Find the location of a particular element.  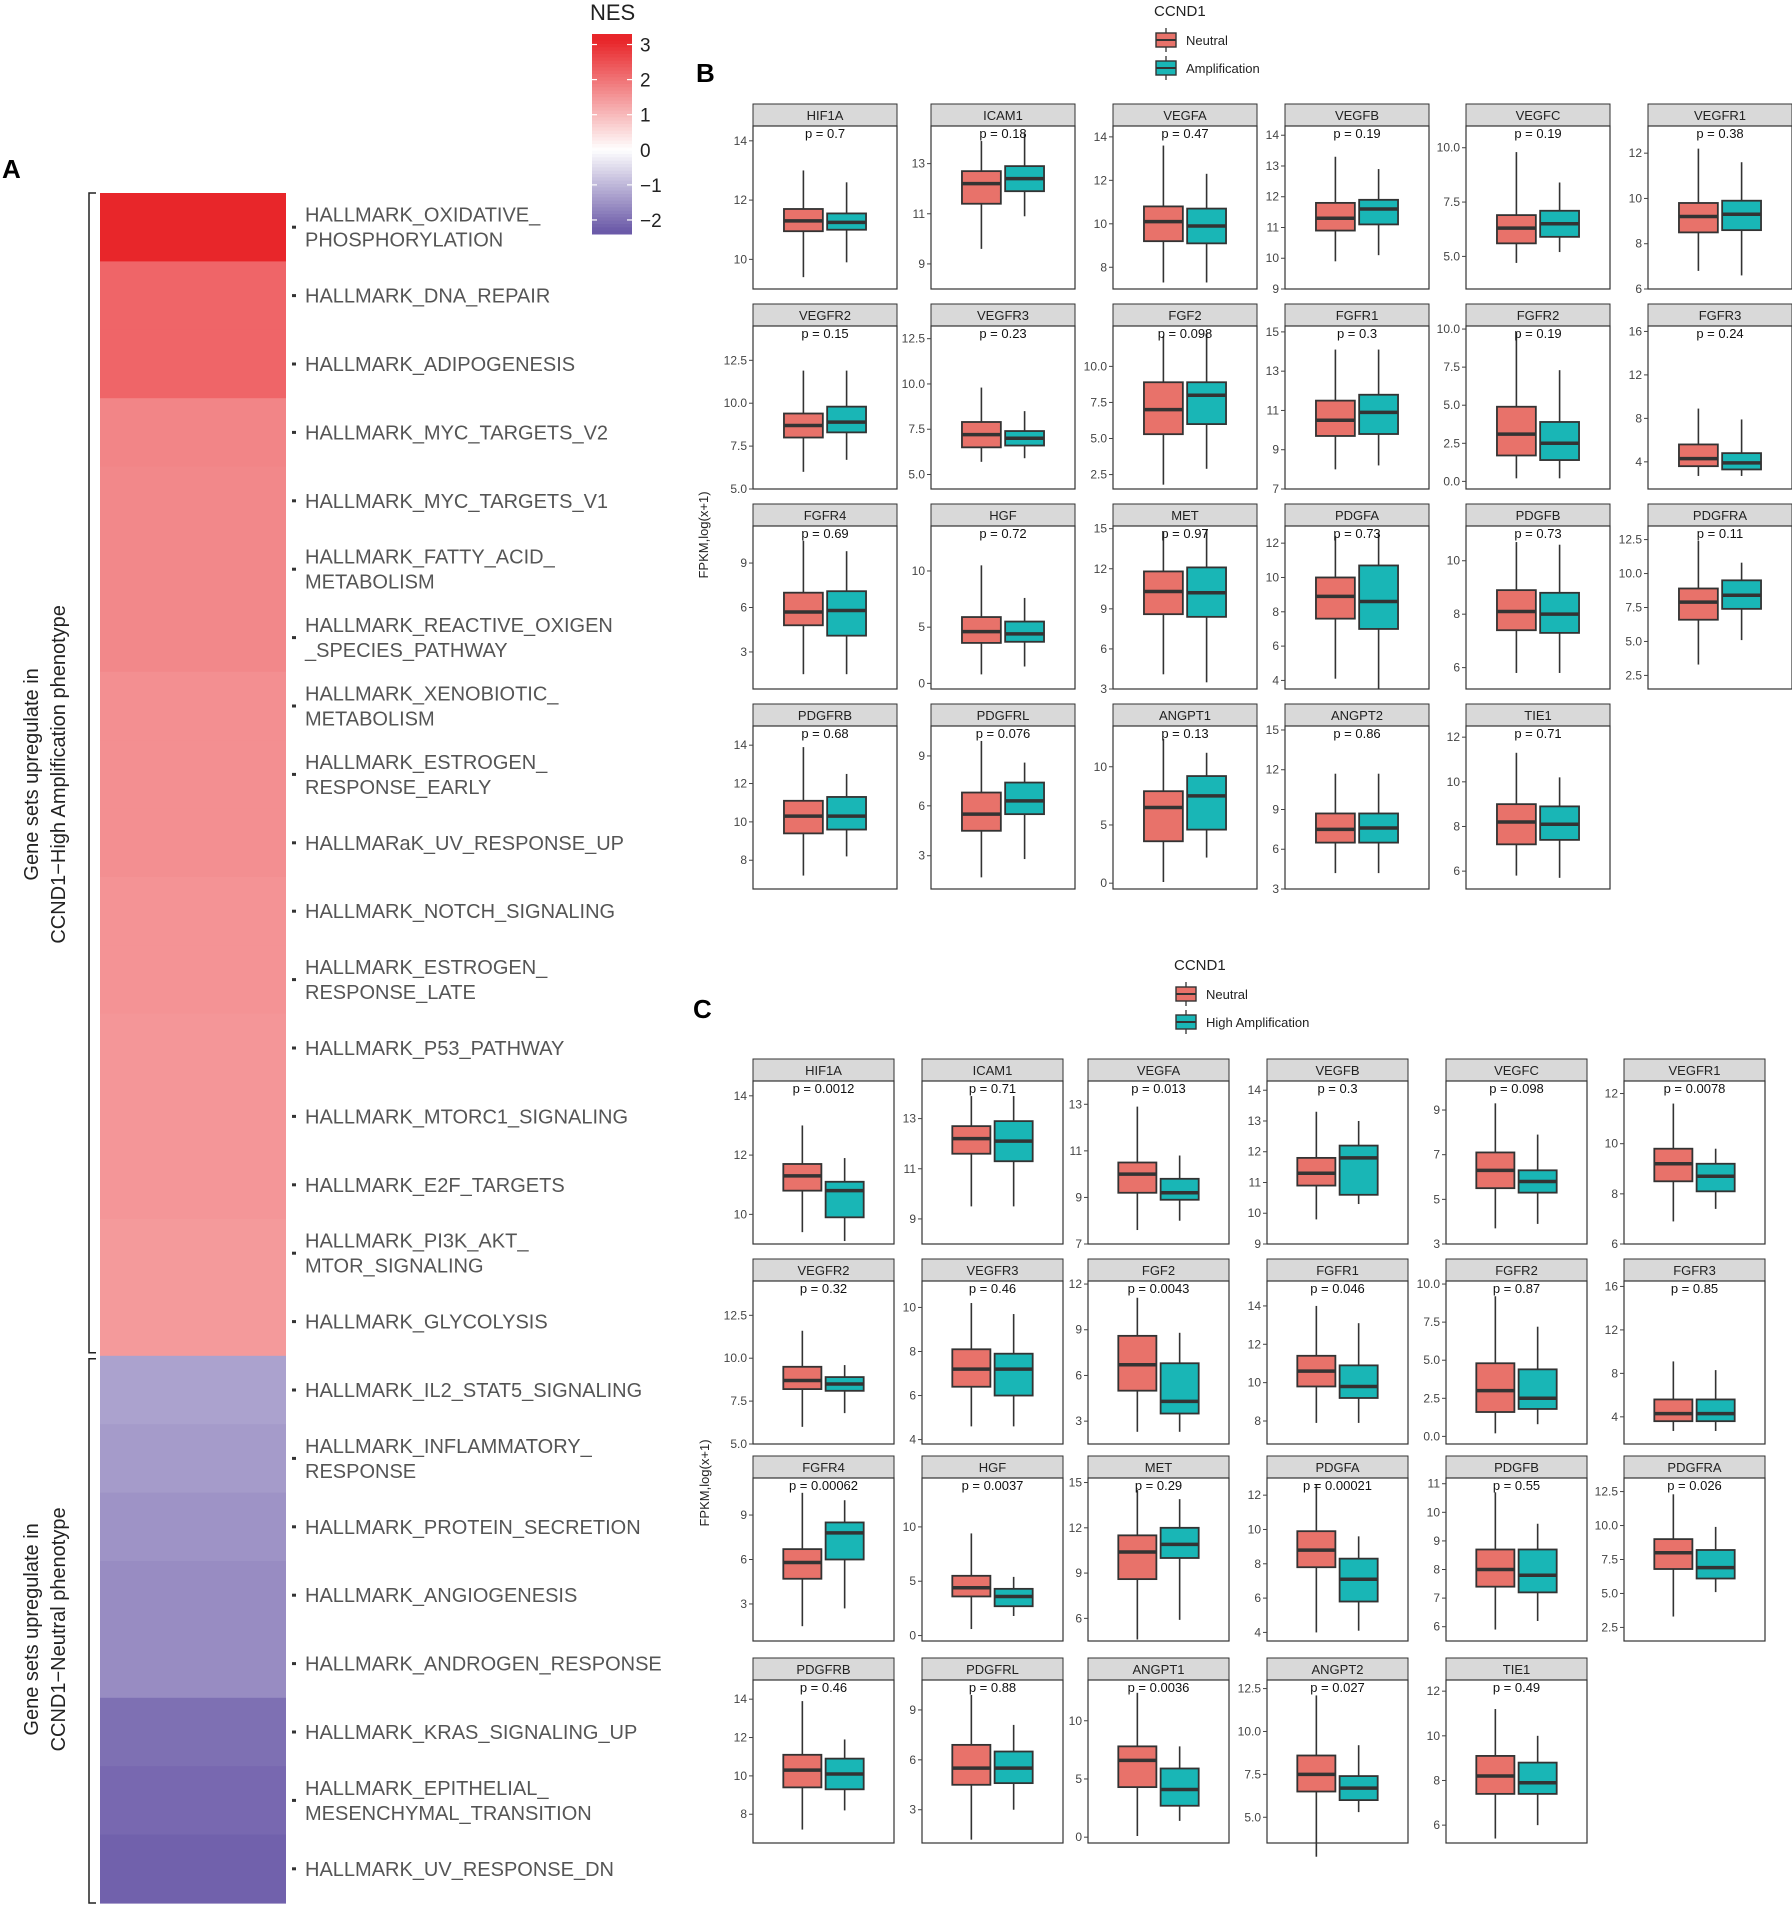

facet-title: VEGFR3 is located at coordinates (992, 1270).